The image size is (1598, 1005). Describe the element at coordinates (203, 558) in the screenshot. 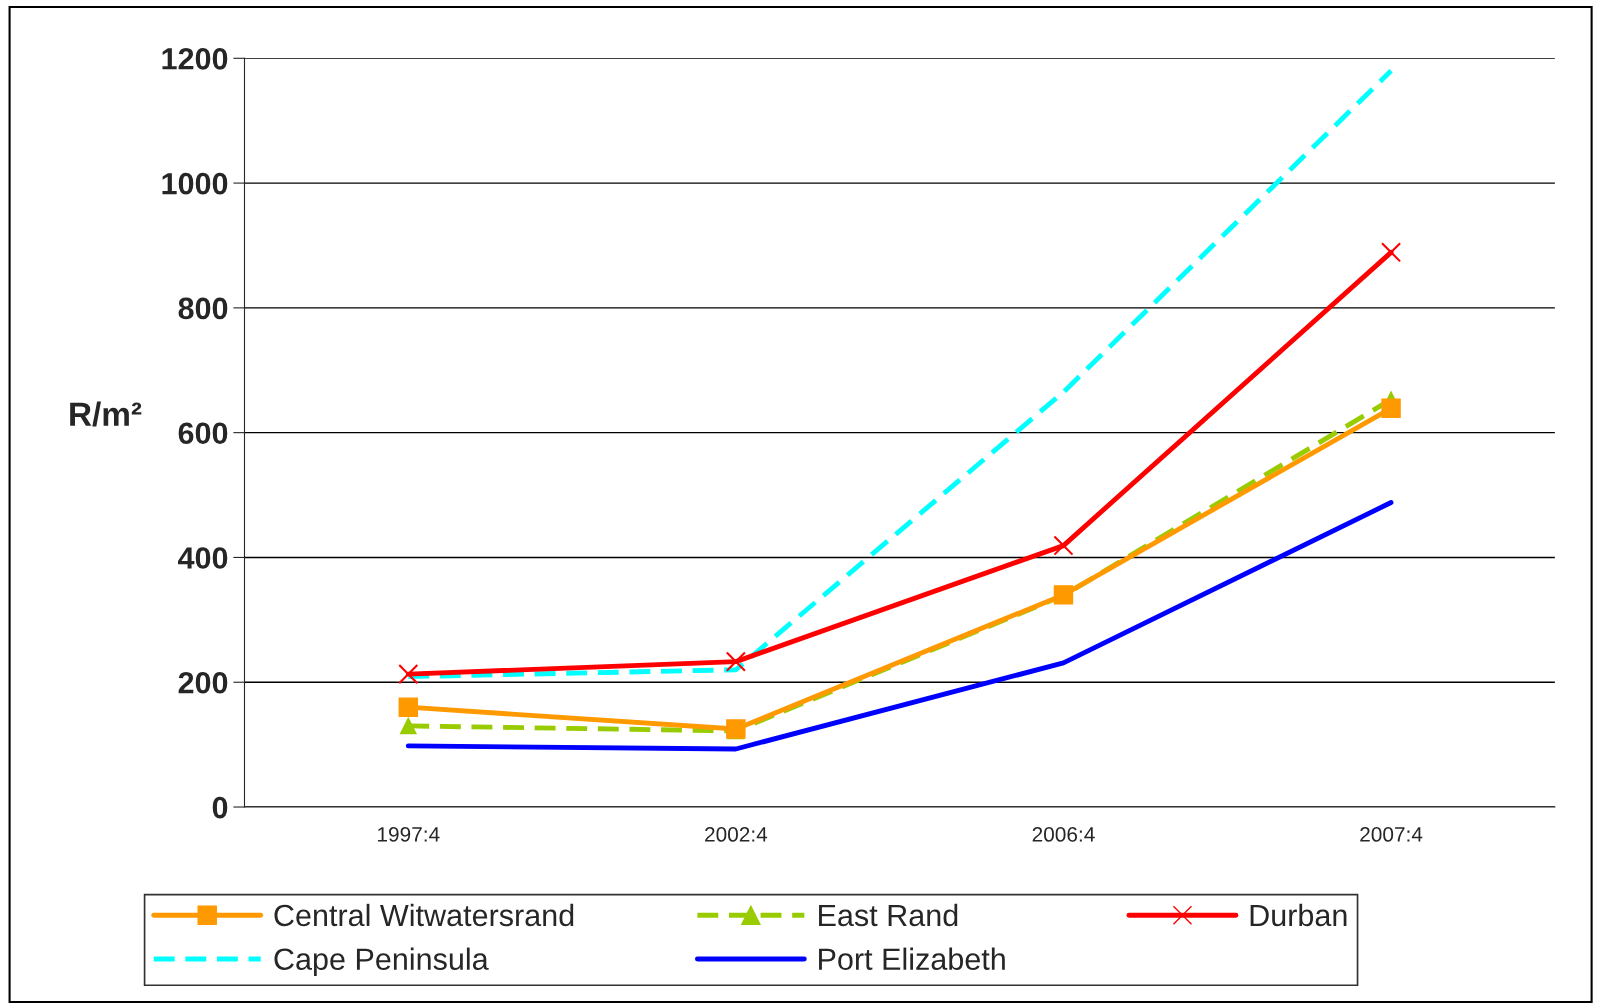

I see `y-tick-label: 400` at that location.